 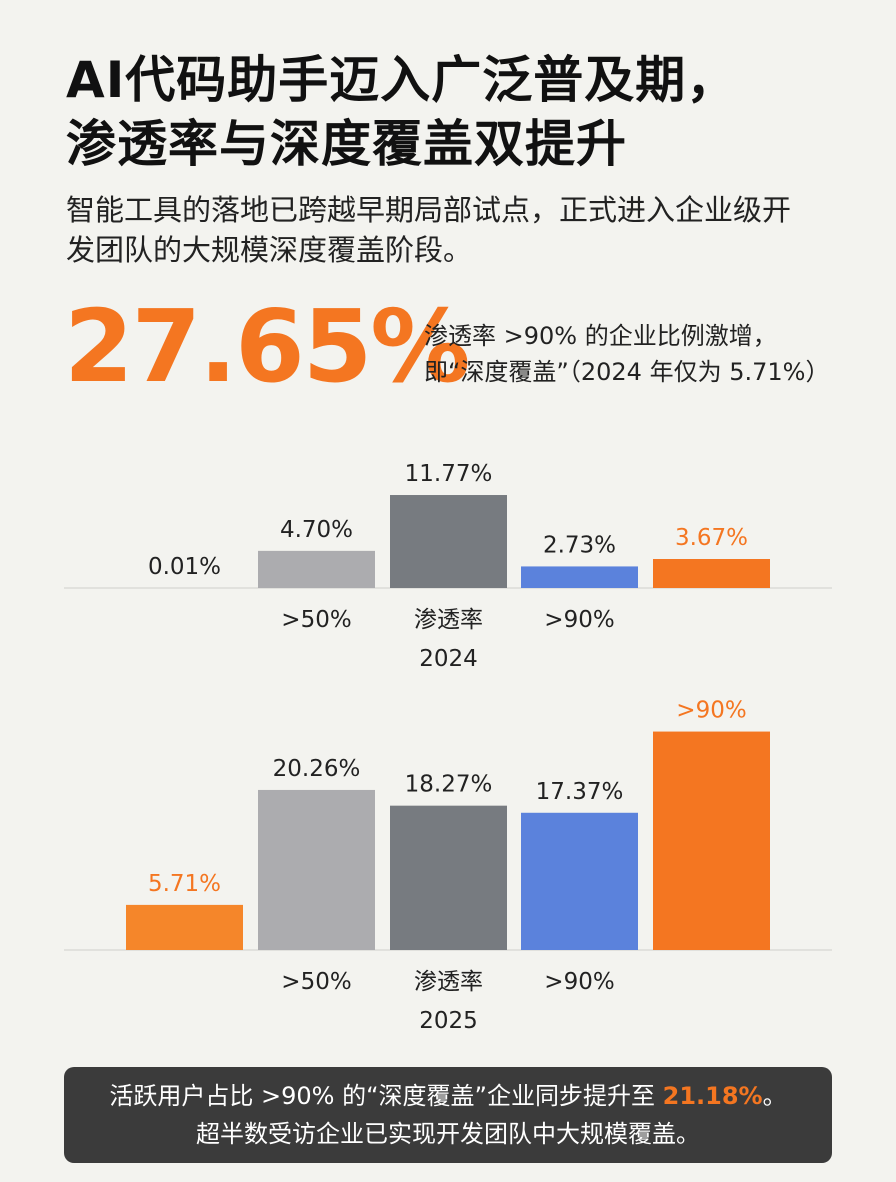 What do you see at coordinates (448, 1134) in the screenshot?
I see `caption-line-2: 超半数受访企业已实现开发团队中大规模覆盖。` at bounding box center [448, 1134].